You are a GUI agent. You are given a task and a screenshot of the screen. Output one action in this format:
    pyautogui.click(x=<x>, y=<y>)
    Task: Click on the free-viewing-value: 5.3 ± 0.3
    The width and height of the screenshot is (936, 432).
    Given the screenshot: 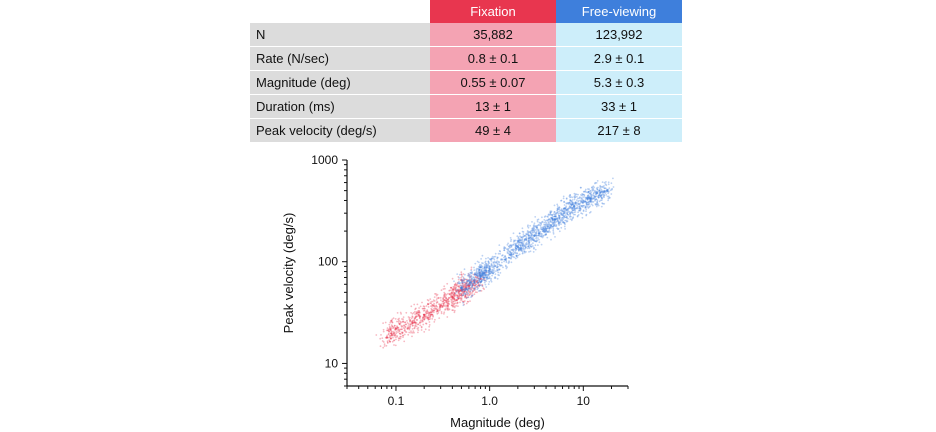 What is the action you would take?
    pyautogui.click(x=619, y=82)
    